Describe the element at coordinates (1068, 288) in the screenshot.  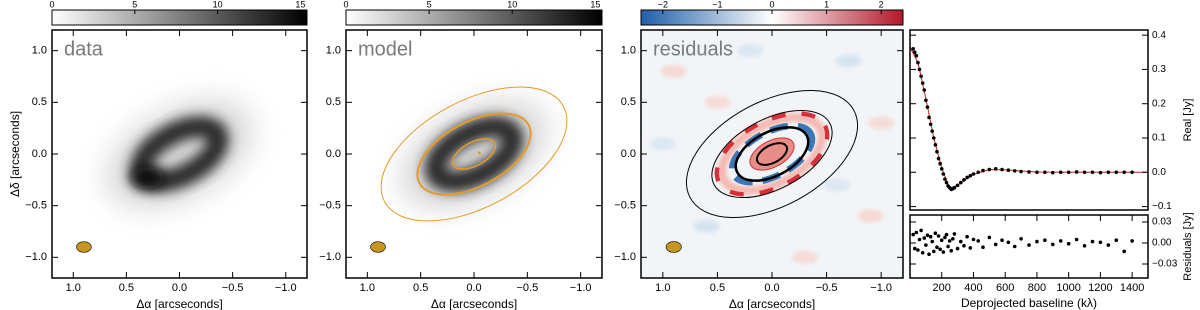
I see `x-tick-label: 1000` at that location.